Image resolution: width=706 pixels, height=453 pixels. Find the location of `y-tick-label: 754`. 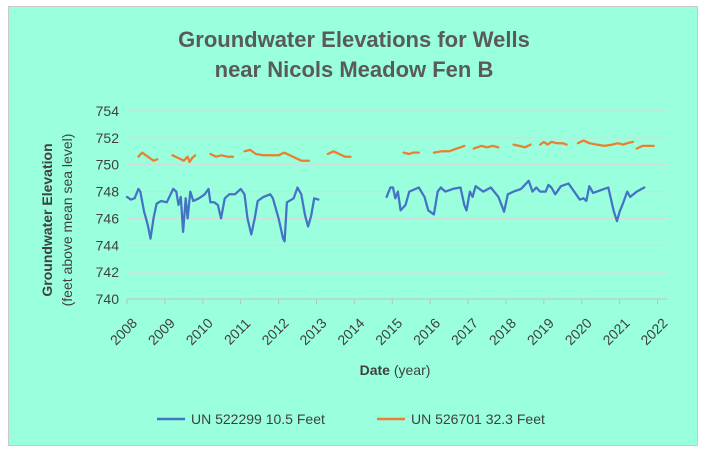

y-tick-label: 754 is located at coordinates (108, 111).